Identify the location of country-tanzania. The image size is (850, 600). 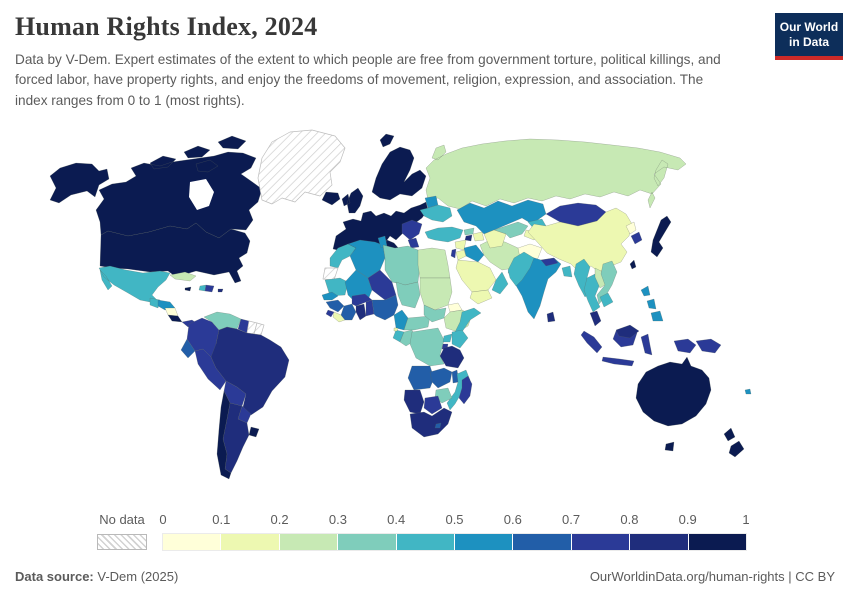
(452, 357).